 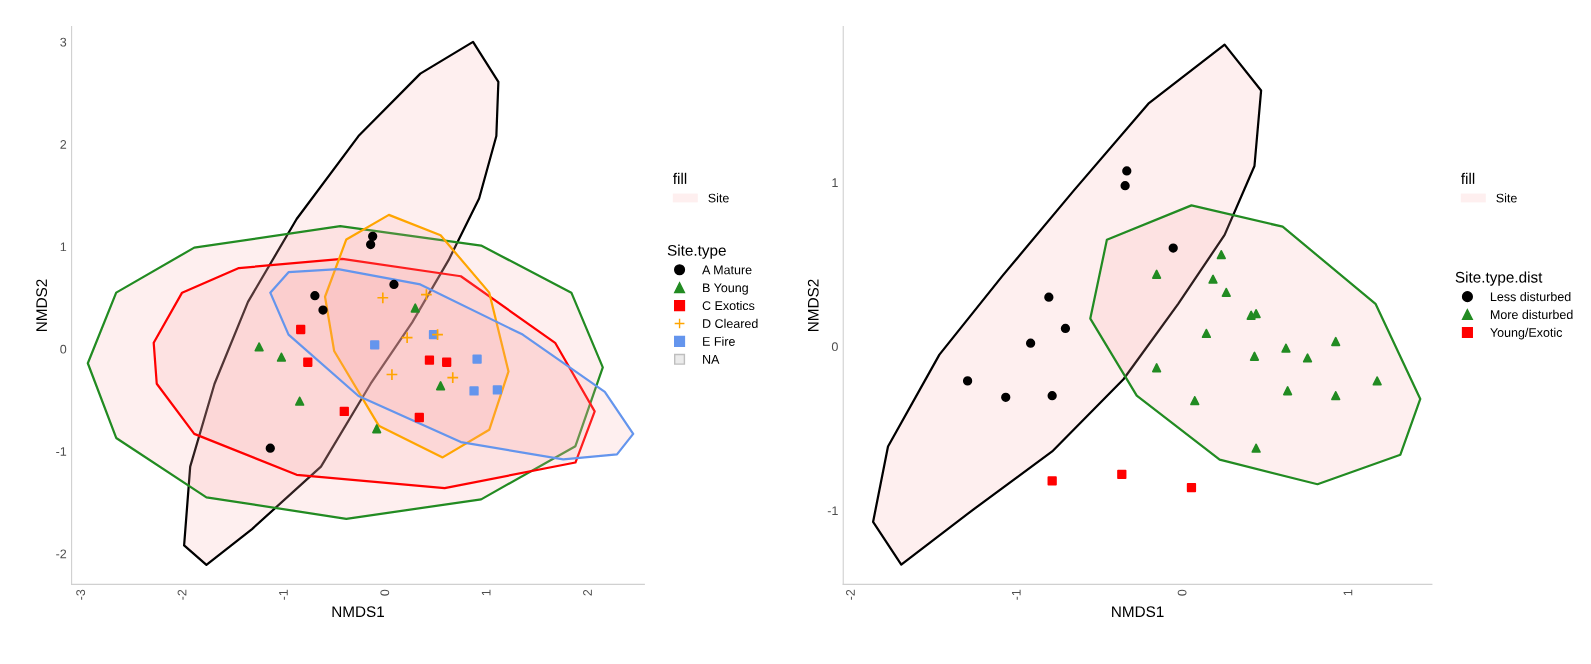 What do you see at coordinates (63, 42) in the screenshot?
I see `y-tick-label: 3` at bounding box center [63, 42].